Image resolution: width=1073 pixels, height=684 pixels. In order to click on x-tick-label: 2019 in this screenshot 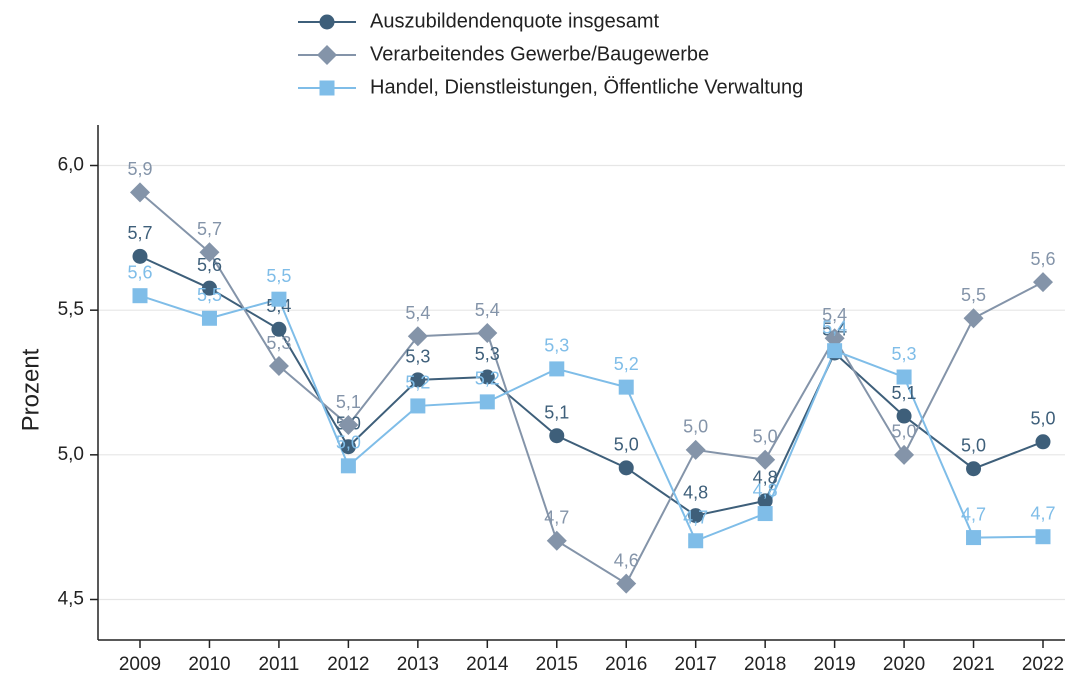, I will do `click(834, 664)`.